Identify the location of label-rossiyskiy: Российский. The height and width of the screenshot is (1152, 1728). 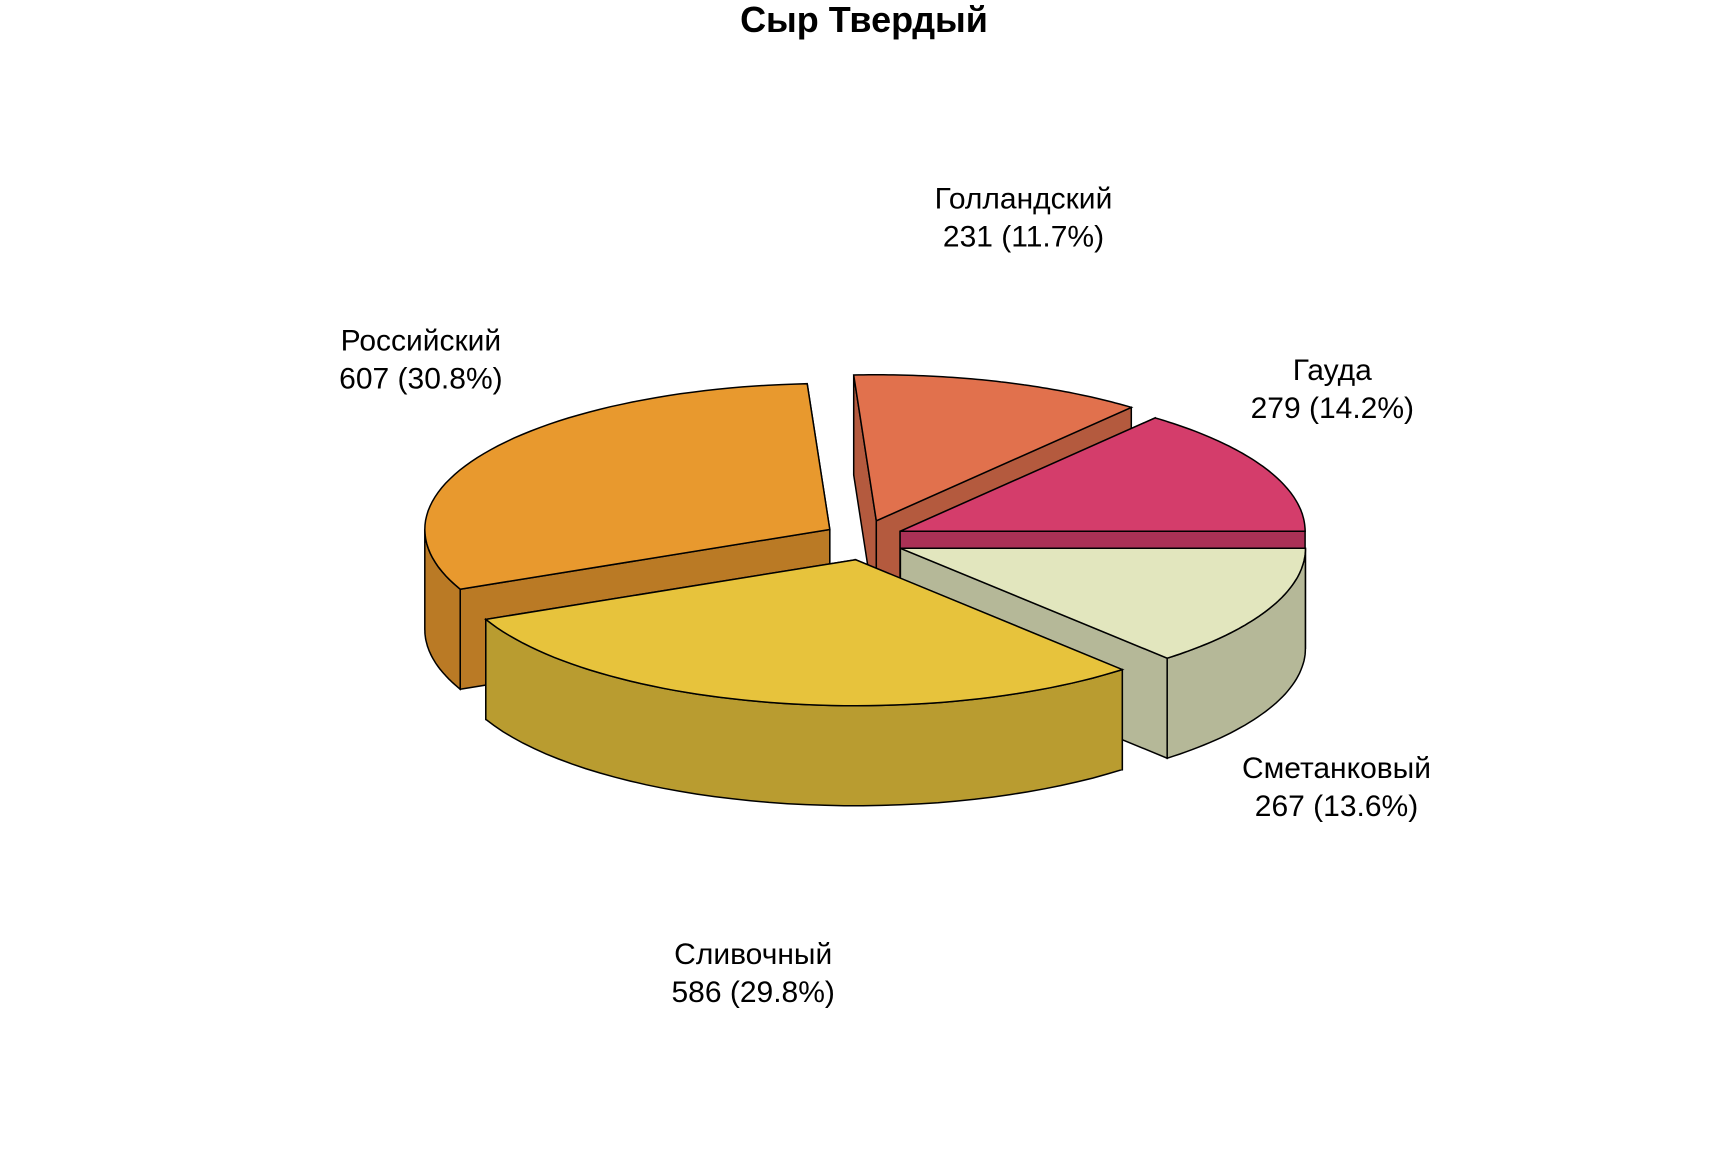
(421, 341).